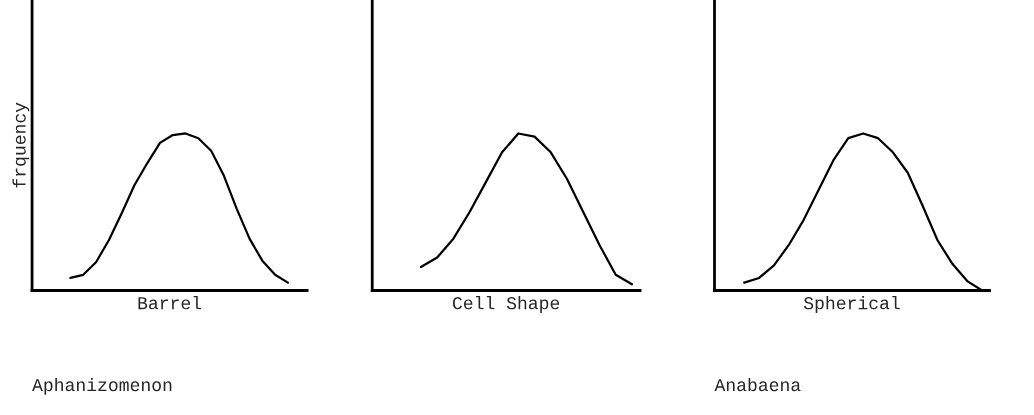  I want to click on x-axis-title: Spherical, so click(851, 304).